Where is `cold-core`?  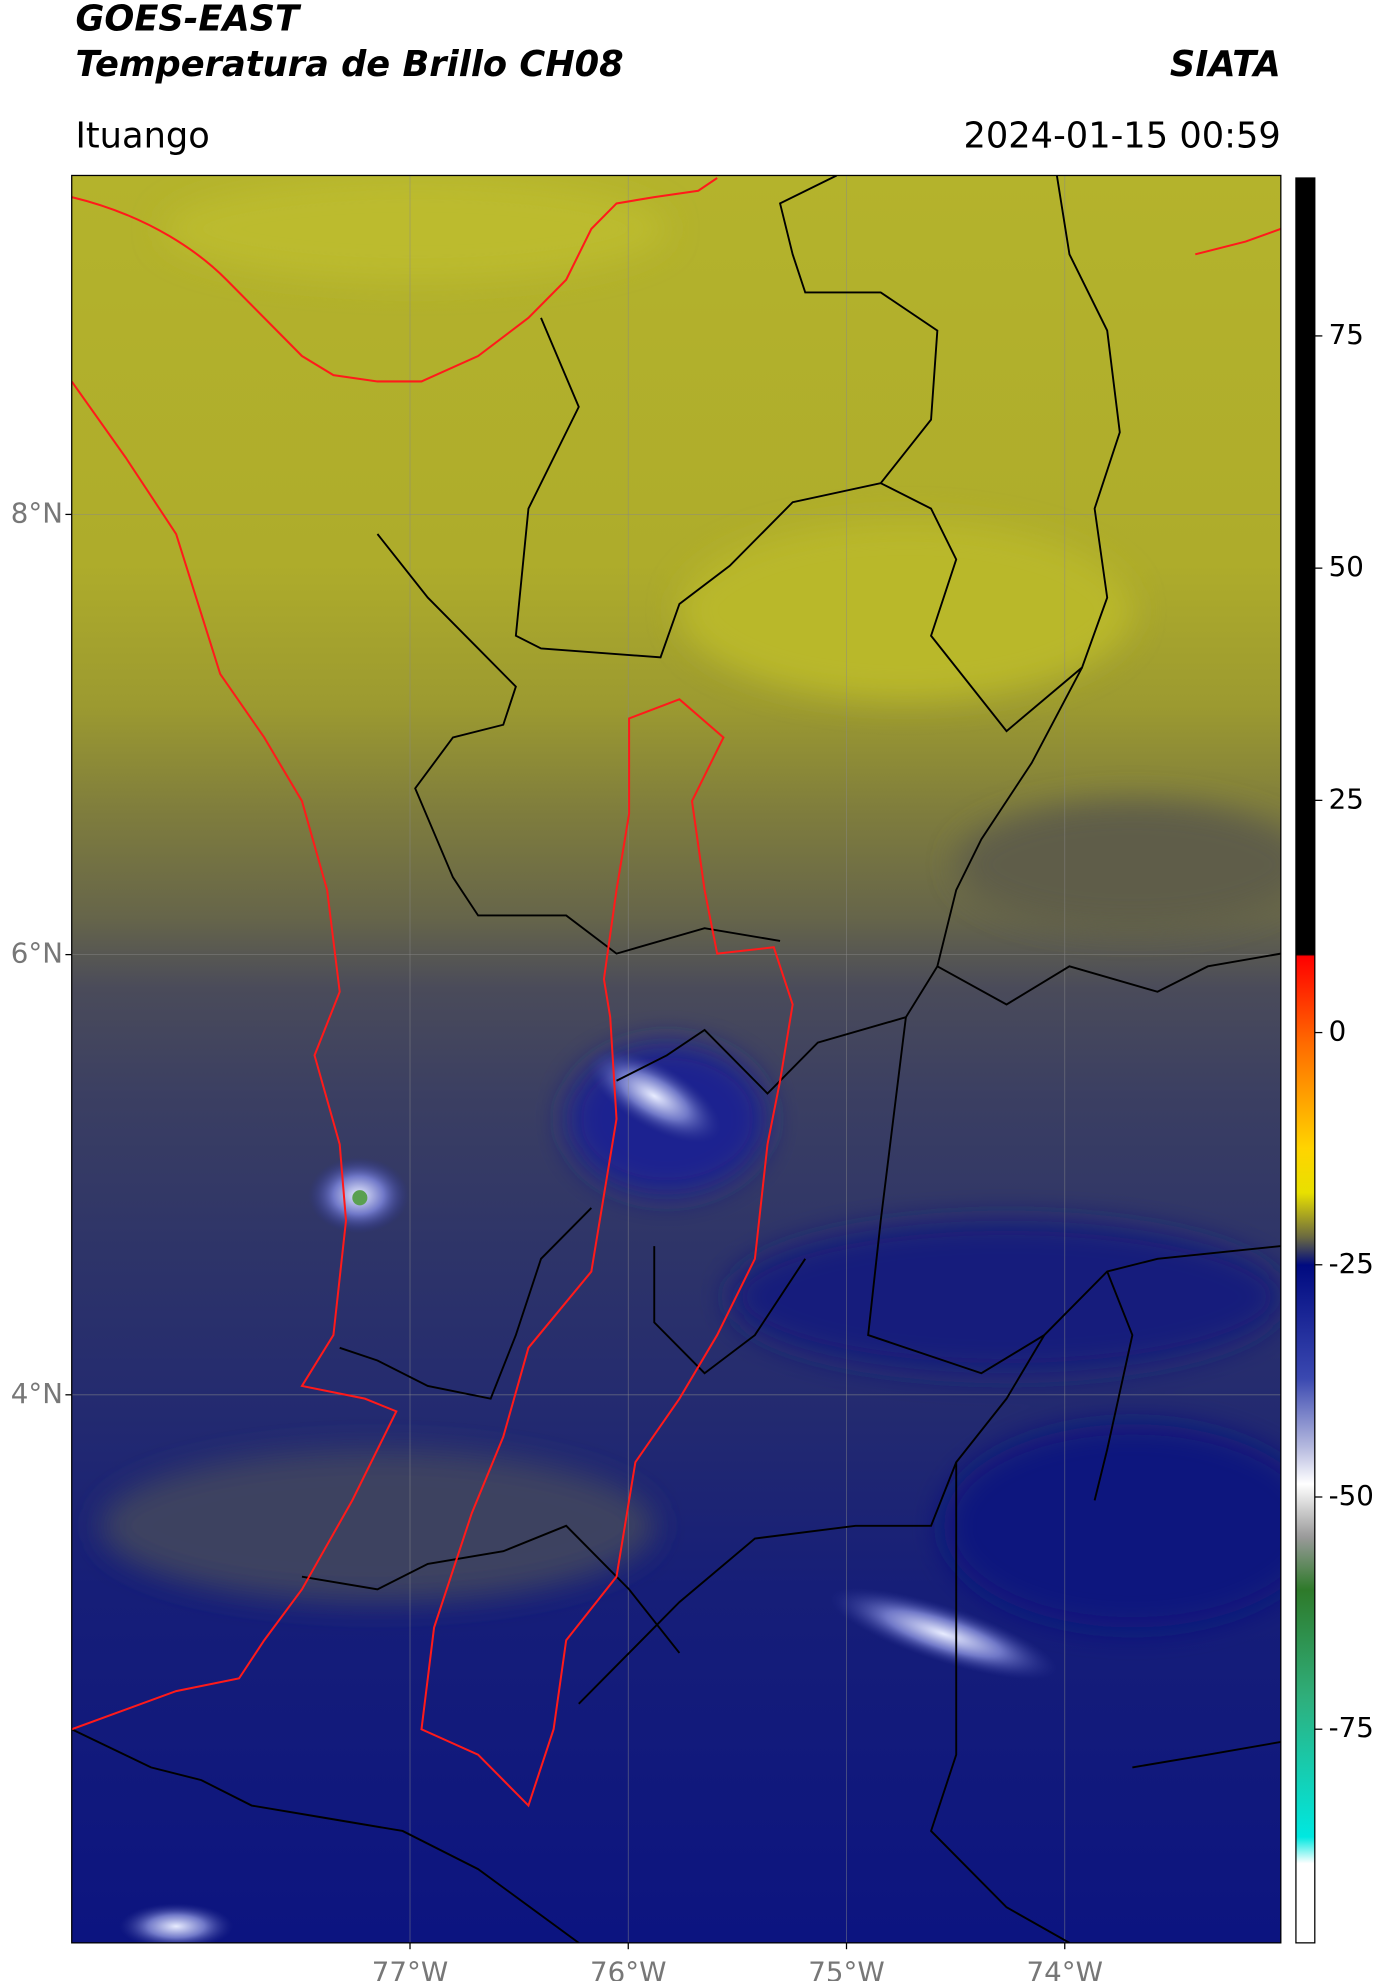
cold-core is located at coordinates (360, 1198).